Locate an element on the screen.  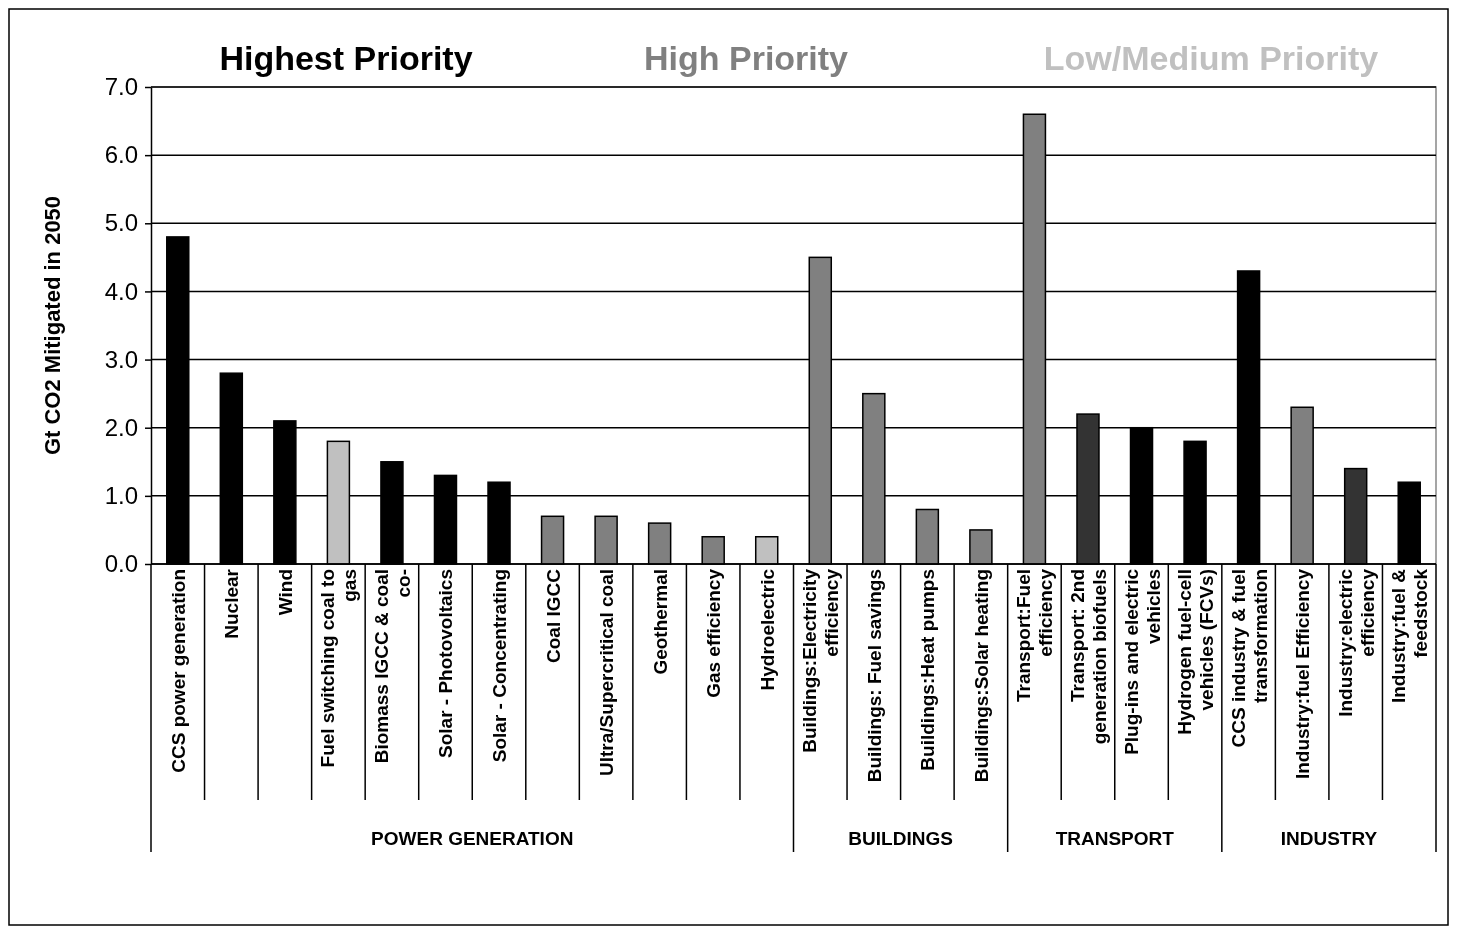
x-tick-label: Buildings: Fuel savings is located at coordinates (874, 676).